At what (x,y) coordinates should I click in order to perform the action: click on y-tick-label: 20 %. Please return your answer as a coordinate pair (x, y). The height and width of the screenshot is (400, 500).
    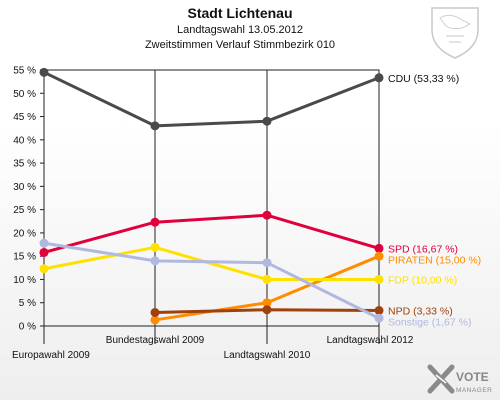
    Looking at the image, I should click on (24, 233).